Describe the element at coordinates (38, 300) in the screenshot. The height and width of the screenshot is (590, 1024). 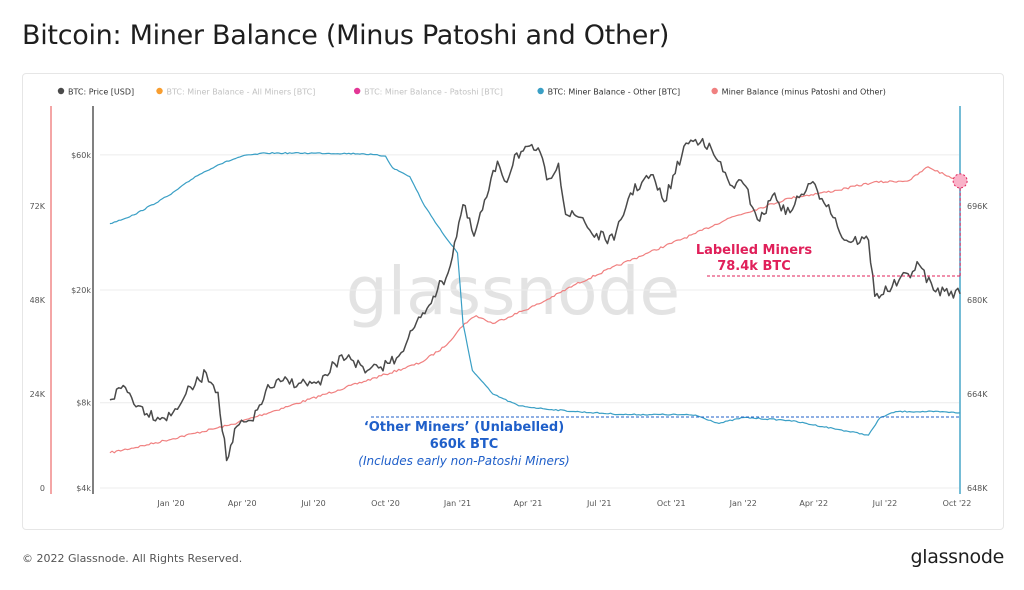
I see `miner-balance-tick-label: 48K` at that location.